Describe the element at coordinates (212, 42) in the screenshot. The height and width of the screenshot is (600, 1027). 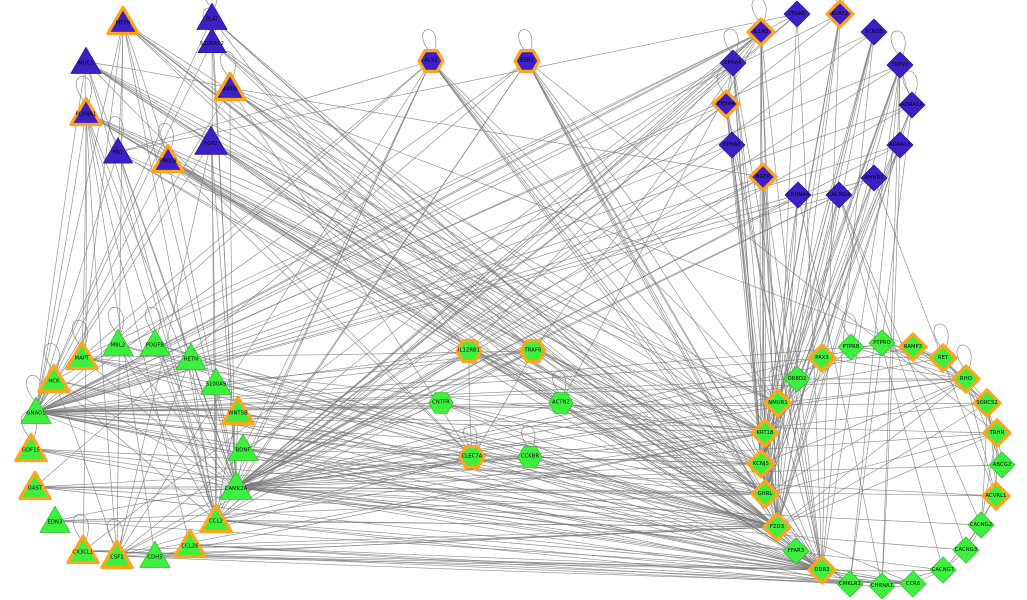
I see `graph-node-s100a12: S100A12` at that location.